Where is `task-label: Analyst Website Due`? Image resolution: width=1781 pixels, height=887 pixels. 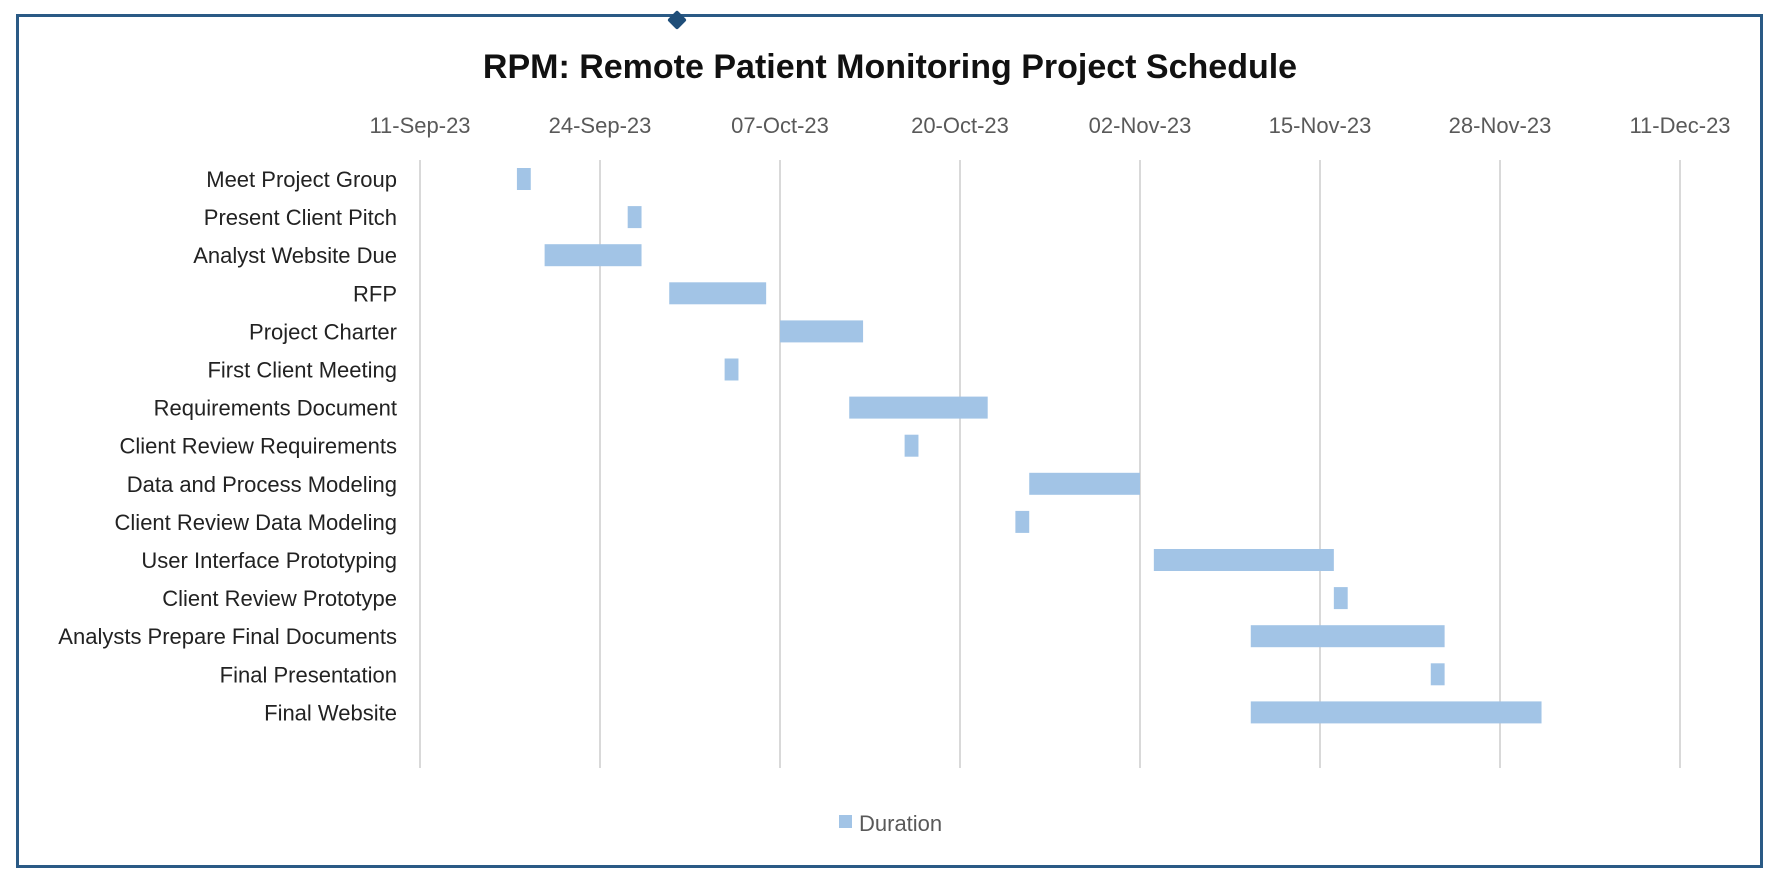
task-label: Analyst Website Due is located at coordinates (295, 255).